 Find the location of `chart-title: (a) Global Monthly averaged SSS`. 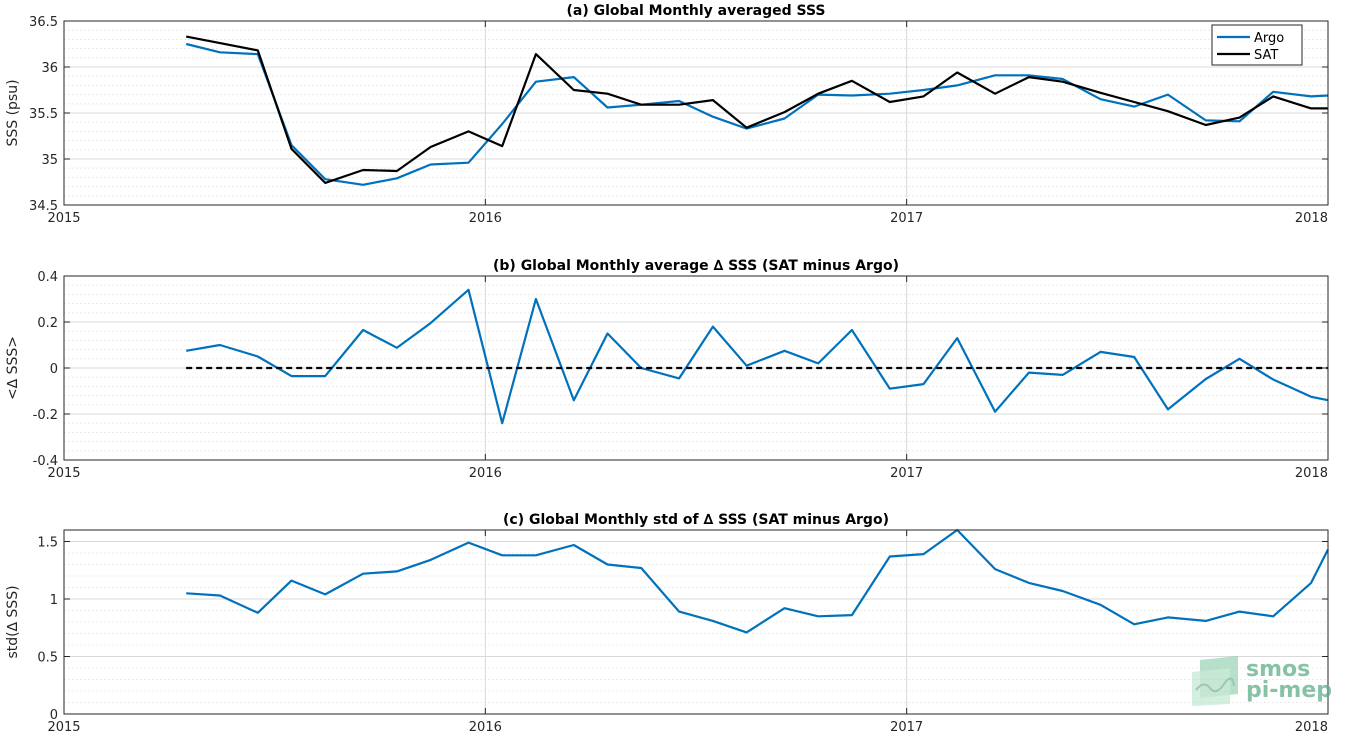

chart-title: (a) Global Monthly averaged SSS is located at coordinates (696, 11).